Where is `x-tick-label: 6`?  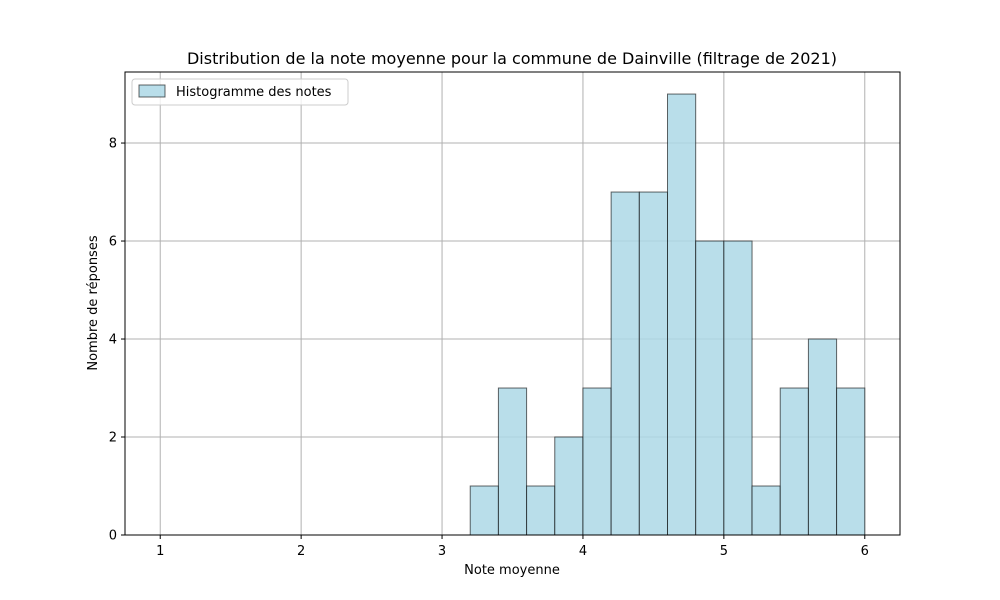 x-tick-label: 6 is located at coordinates (865, 551).